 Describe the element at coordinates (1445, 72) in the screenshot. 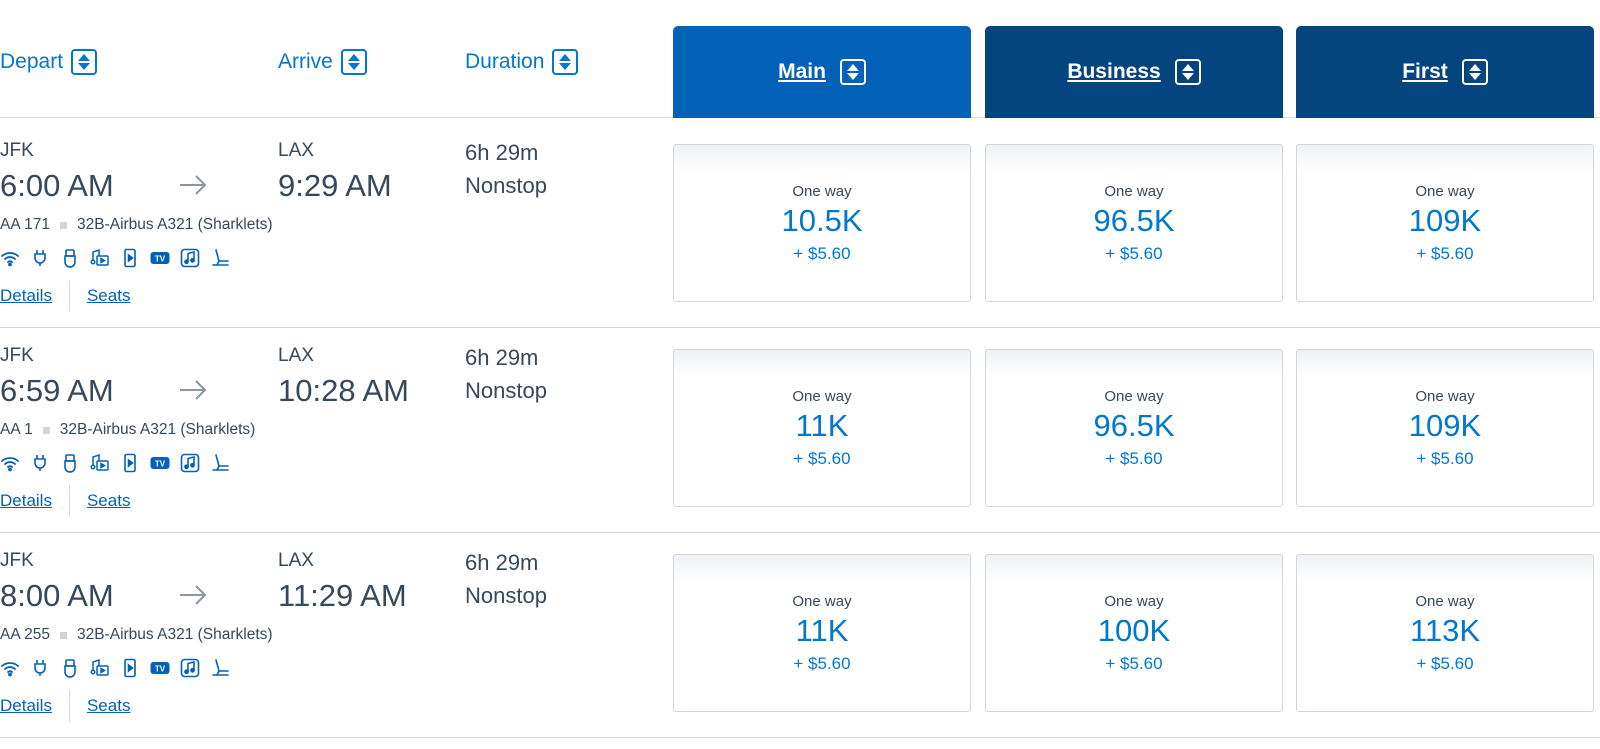

I see `sort-by-first-cabin: First` at that location.